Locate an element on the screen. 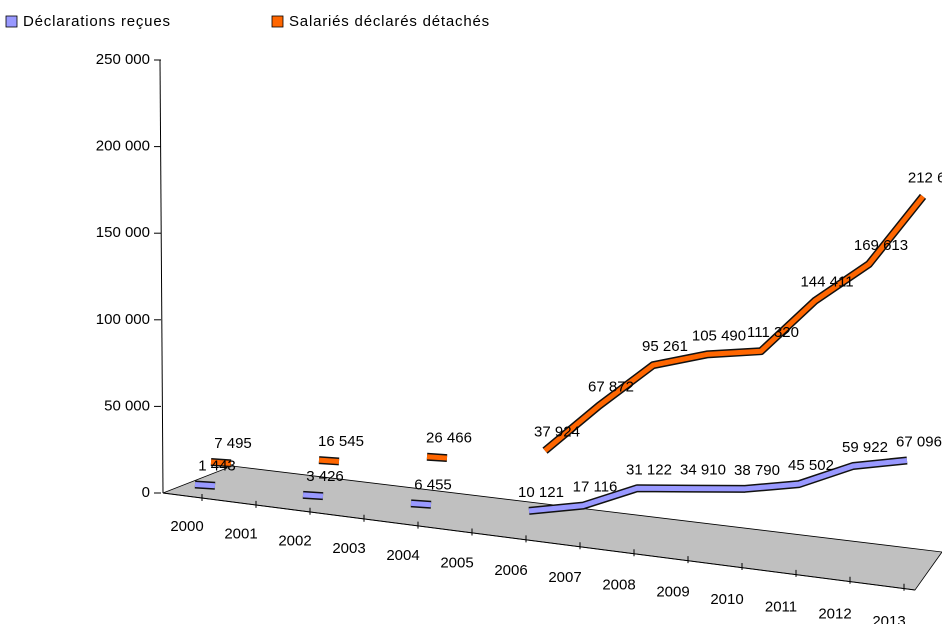 This screenshot has width=942, height=624. data-label: 37 924 is located at coordinates (557, 432).